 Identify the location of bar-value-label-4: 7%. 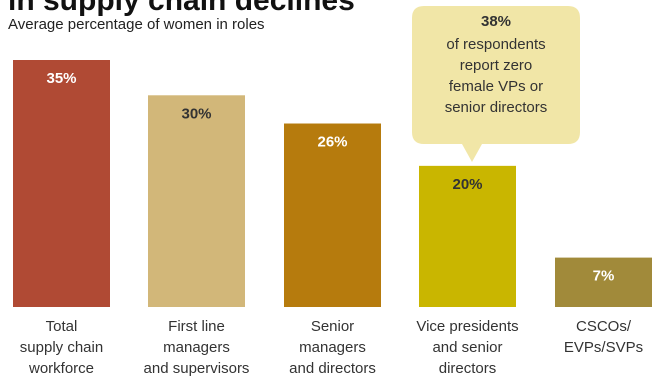
(604, 276).